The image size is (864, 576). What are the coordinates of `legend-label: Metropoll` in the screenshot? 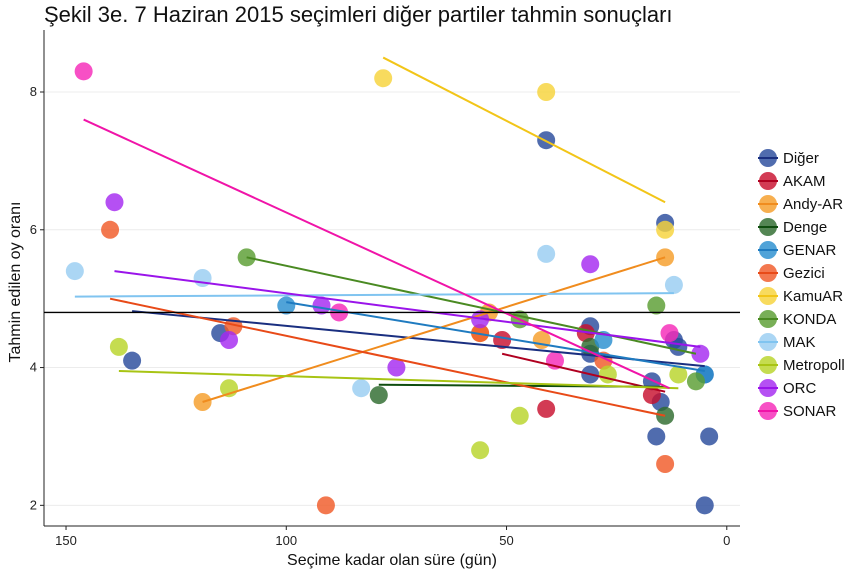 It's located at (814, 365).